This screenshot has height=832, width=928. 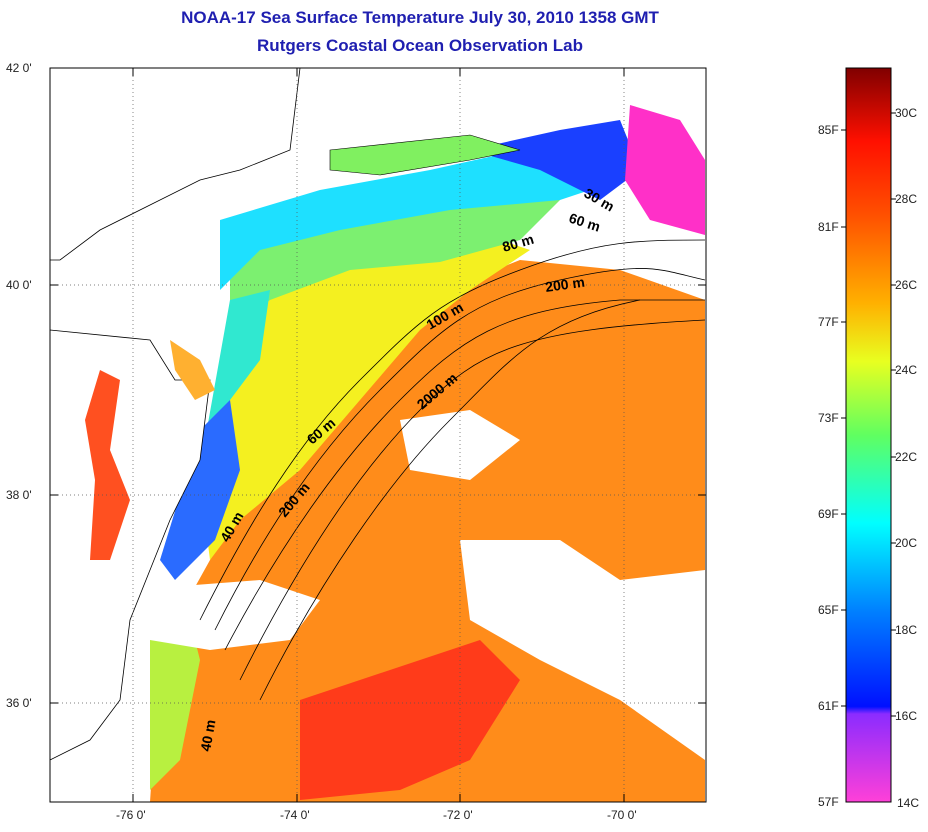 What do you see at coordinates (19, 68) in the screenshot?
I see `lat-label: 42 0'` at bounding box center [19, 68].